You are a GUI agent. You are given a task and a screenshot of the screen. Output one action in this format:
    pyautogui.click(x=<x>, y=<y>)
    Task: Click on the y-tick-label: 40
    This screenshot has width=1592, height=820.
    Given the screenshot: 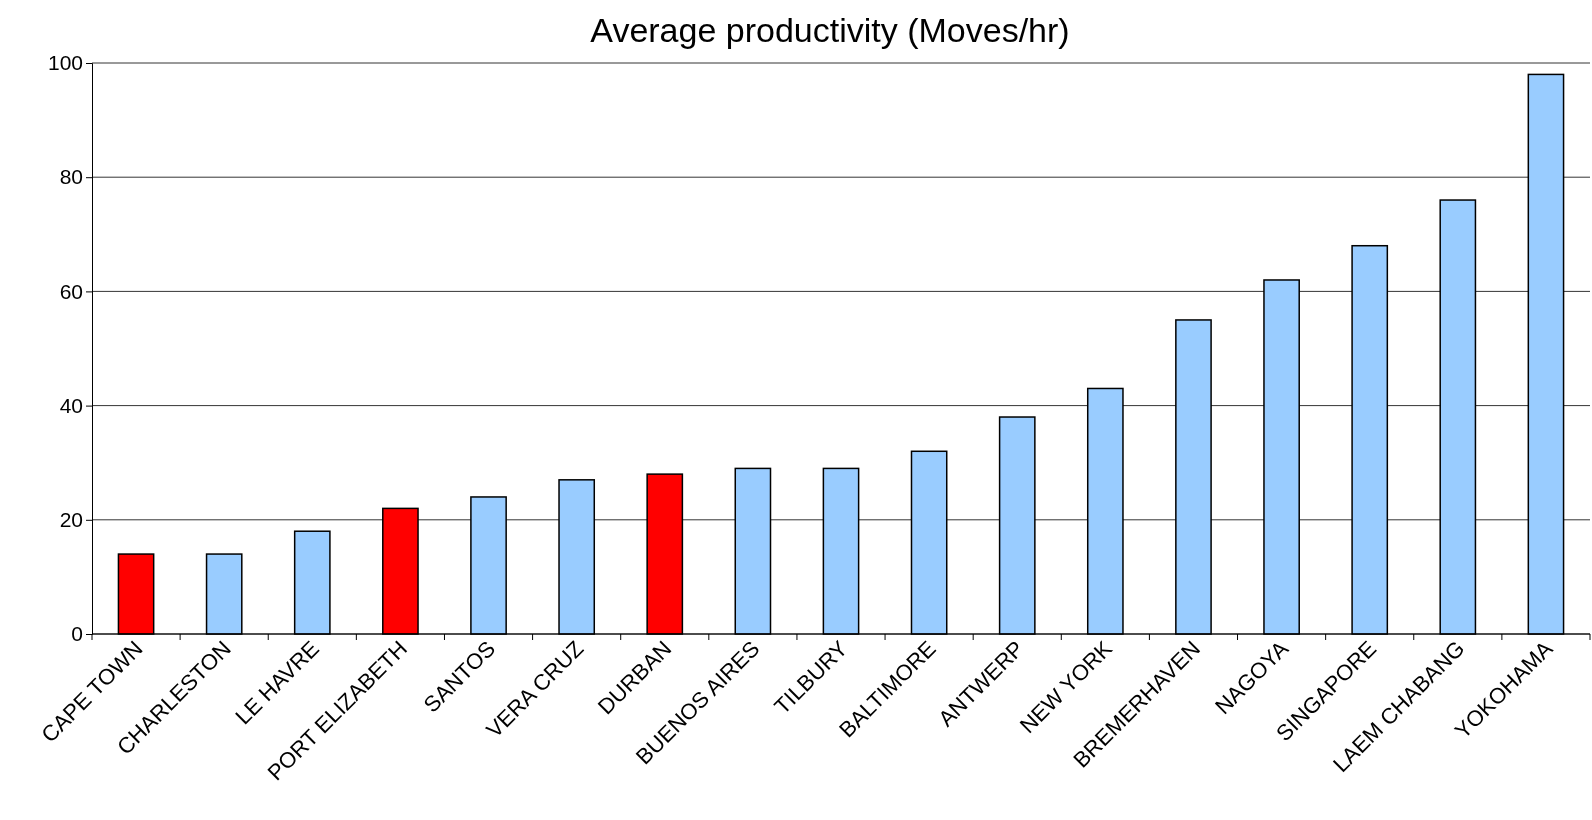 What is the action you would take?
    pyautogui.click(x=71, y=405)
    